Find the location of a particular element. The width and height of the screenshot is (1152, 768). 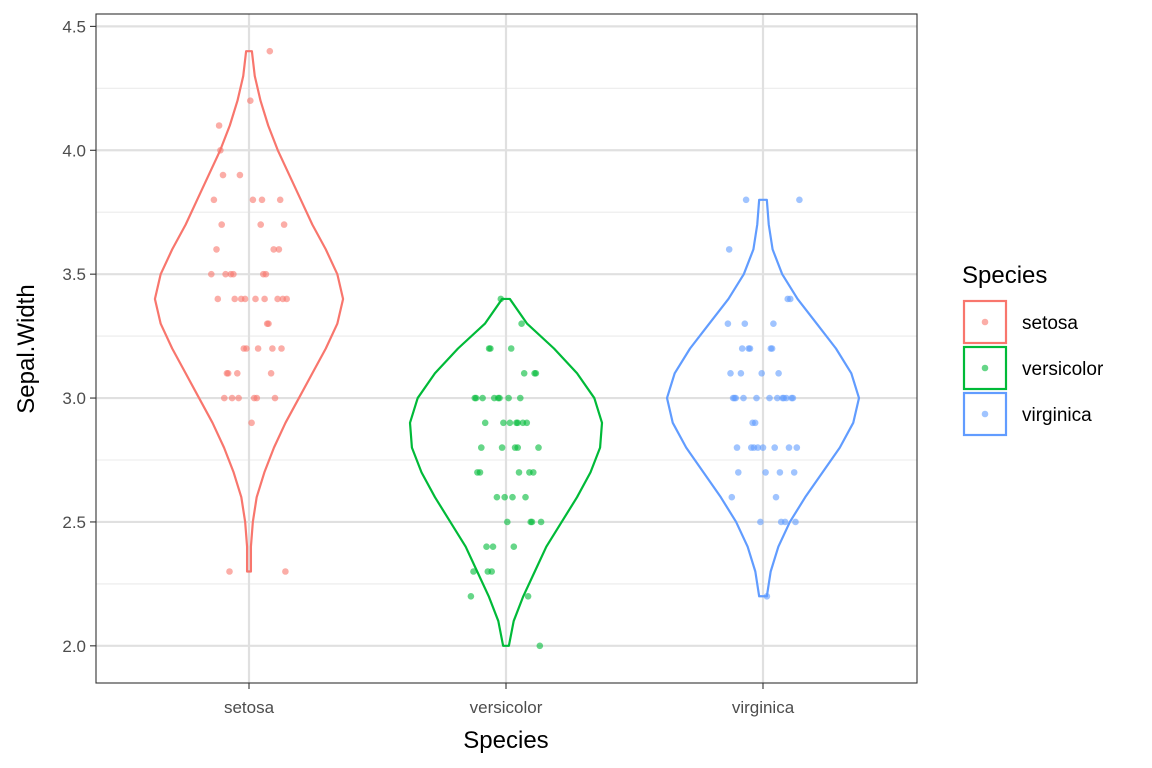

legend: Species setosa versicolor virginica is located at coordinates (1033, 349).